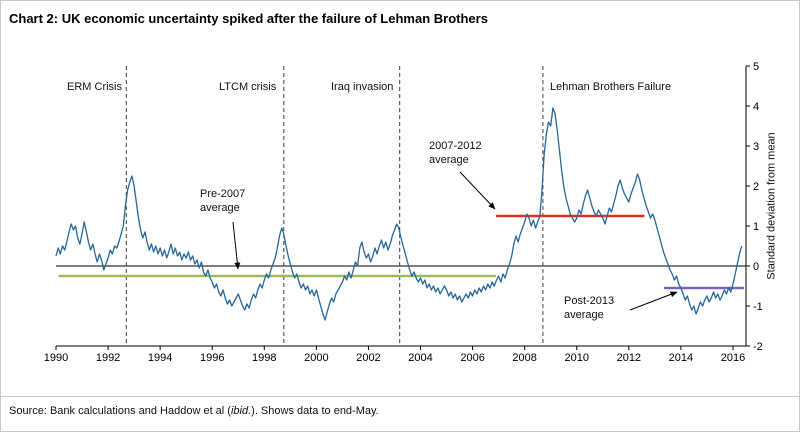 The height and width of the screenshot is (432, 800). I want to click on annotation-pre-2007-average: Pre-2007 average, so click(223, 201).